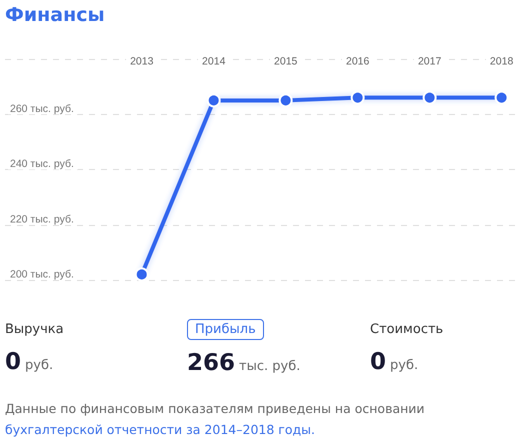 Image resolution: width=522 pixels, height=445 pixels. I want to click on x-tick-label: 2018, so click(502, 62).